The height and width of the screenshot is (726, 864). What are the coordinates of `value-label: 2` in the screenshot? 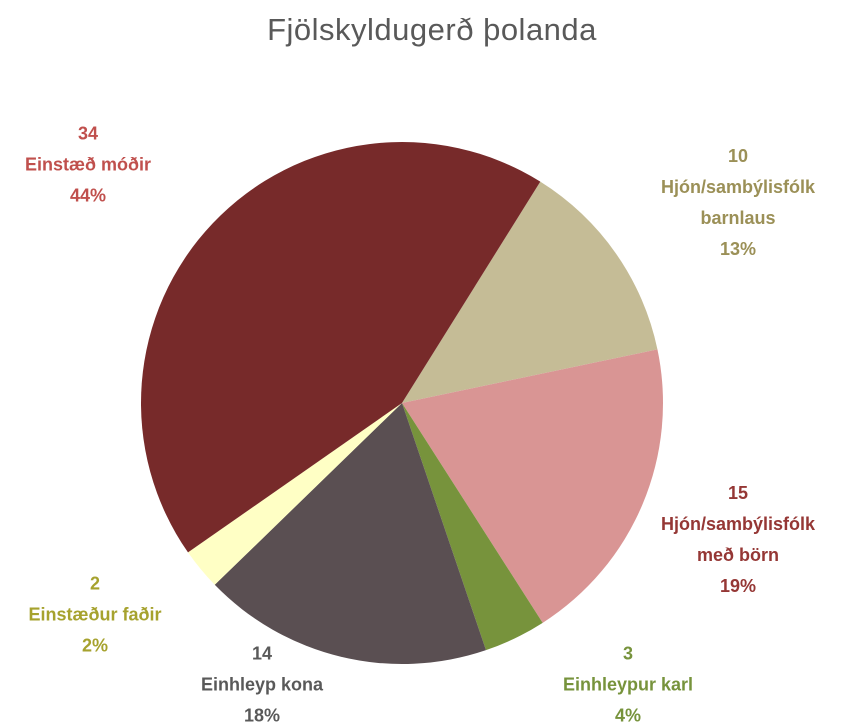 It's located at (94, 583).